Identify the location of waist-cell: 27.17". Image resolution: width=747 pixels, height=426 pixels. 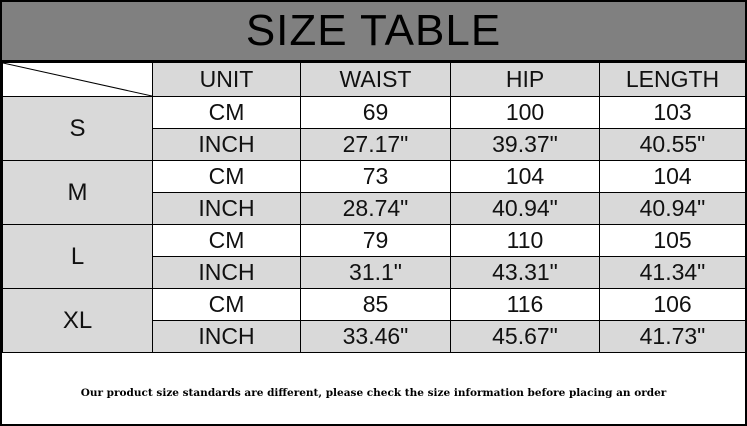
(375, 144).